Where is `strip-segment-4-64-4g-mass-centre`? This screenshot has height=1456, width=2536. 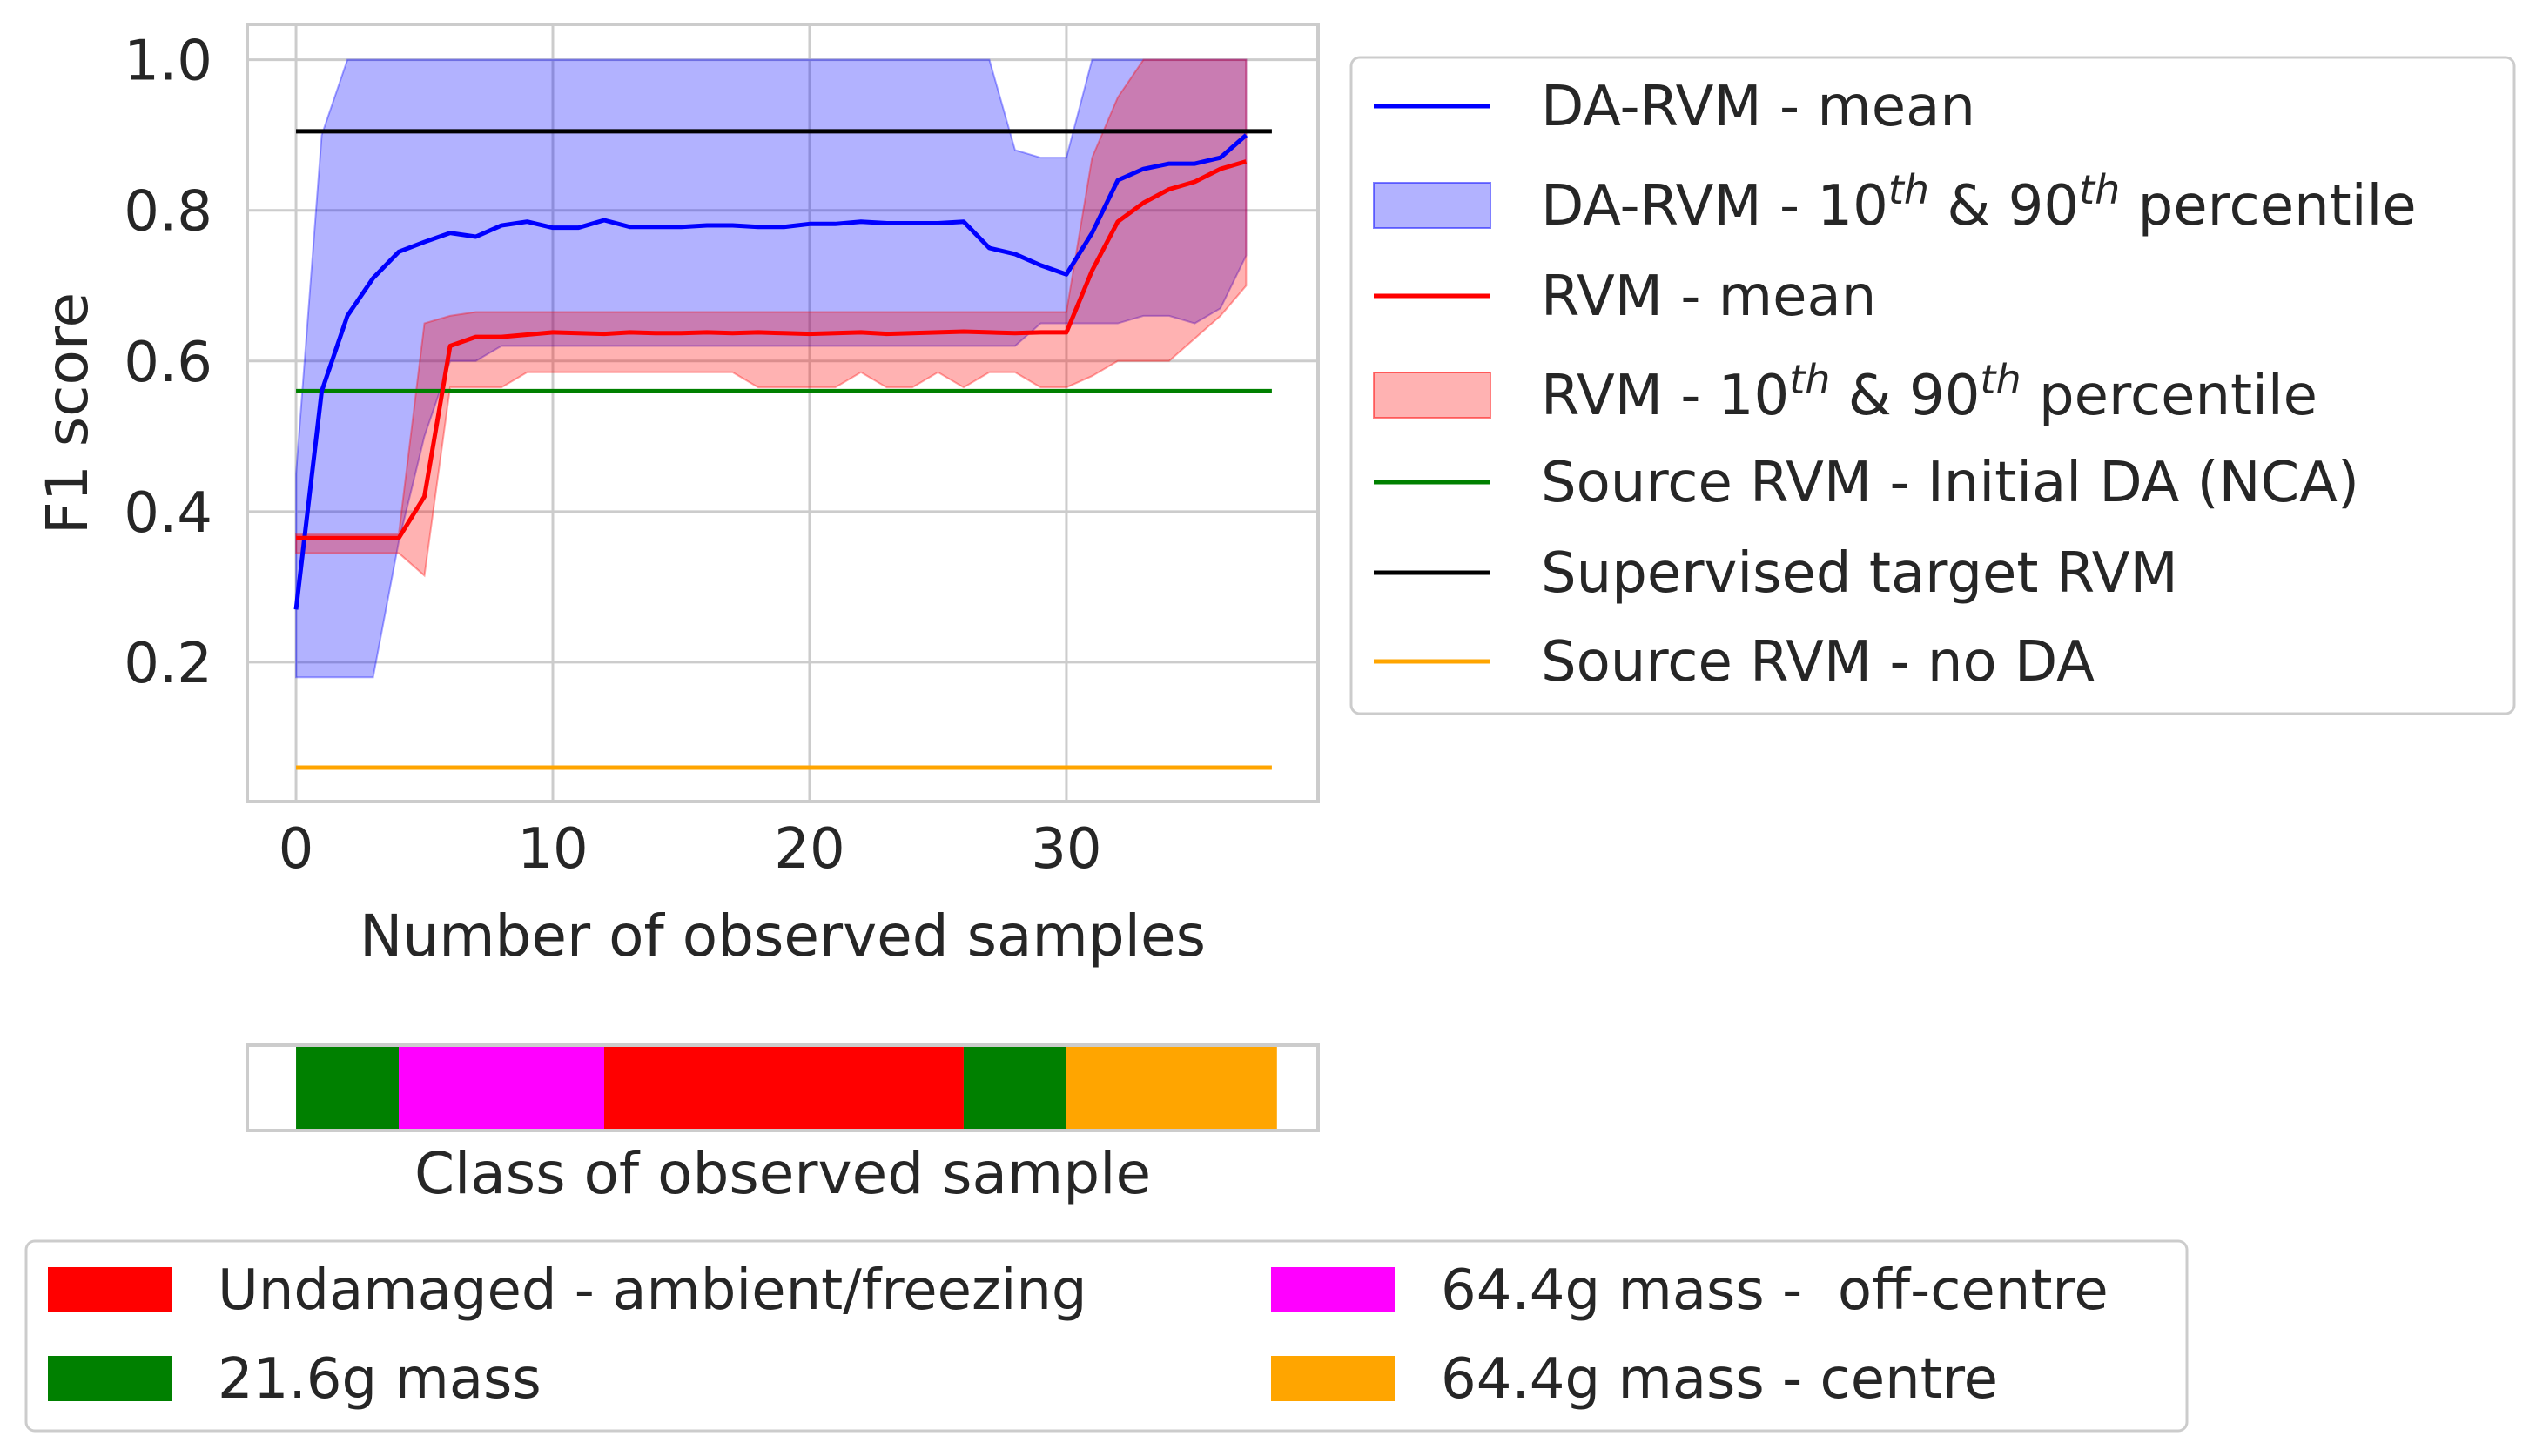
strip-segment-4-64-4g-mass-centre is located at coordinates (1171, 1088).